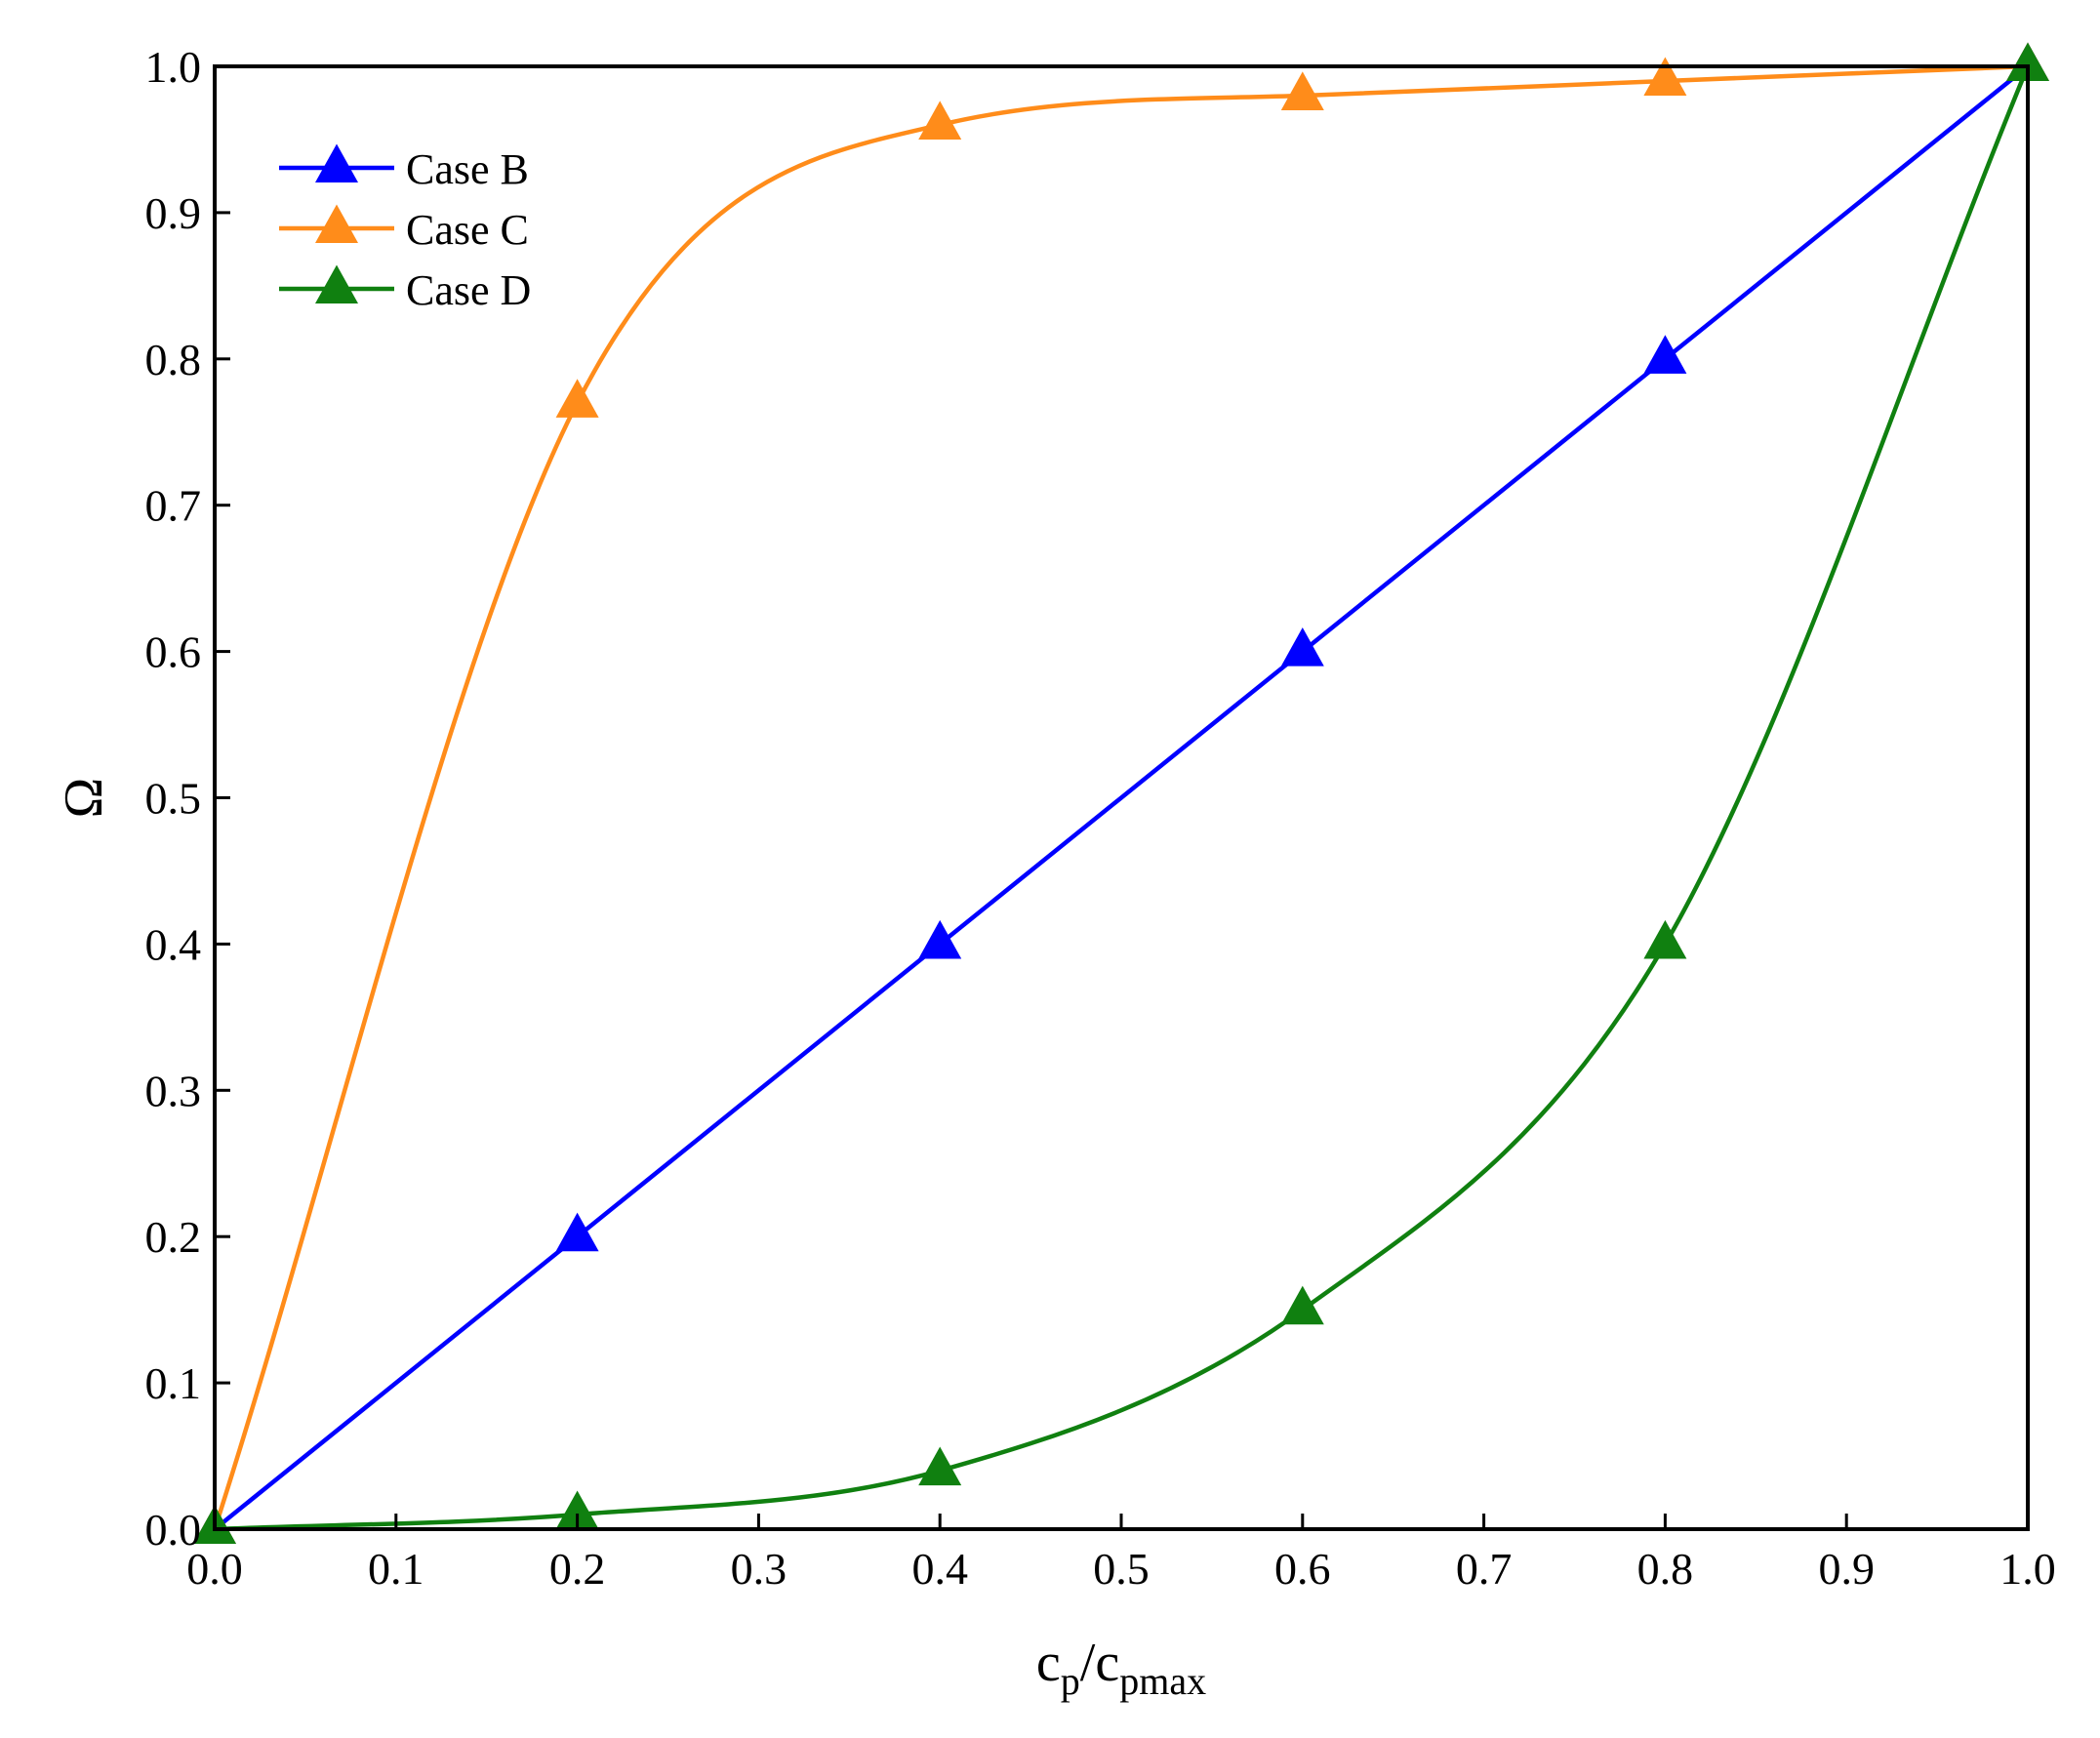  Describe the element at coordinates (214, 1569) in the screenshot. I see `x-tick-label: 0.0` at that location.